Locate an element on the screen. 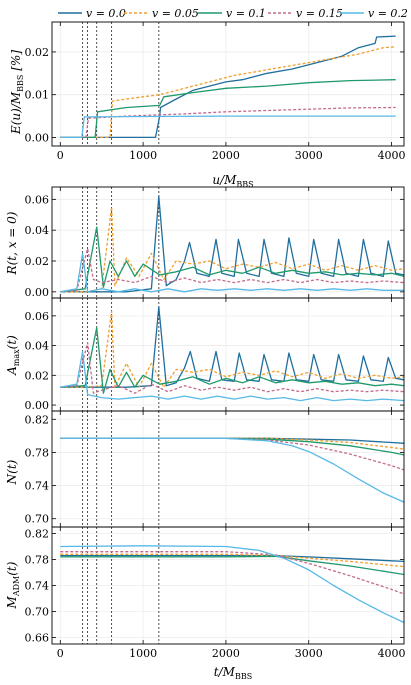  xtick-label-MADM: 2000 is located at coordinates (226, 653).